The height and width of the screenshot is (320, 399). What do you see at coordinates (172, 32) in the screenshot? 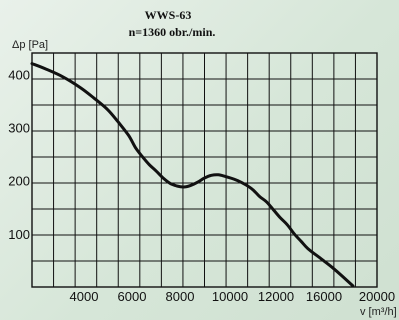
I see `chart-subtitle: n=1360 obr./min.` at bounding box center [172, 32].